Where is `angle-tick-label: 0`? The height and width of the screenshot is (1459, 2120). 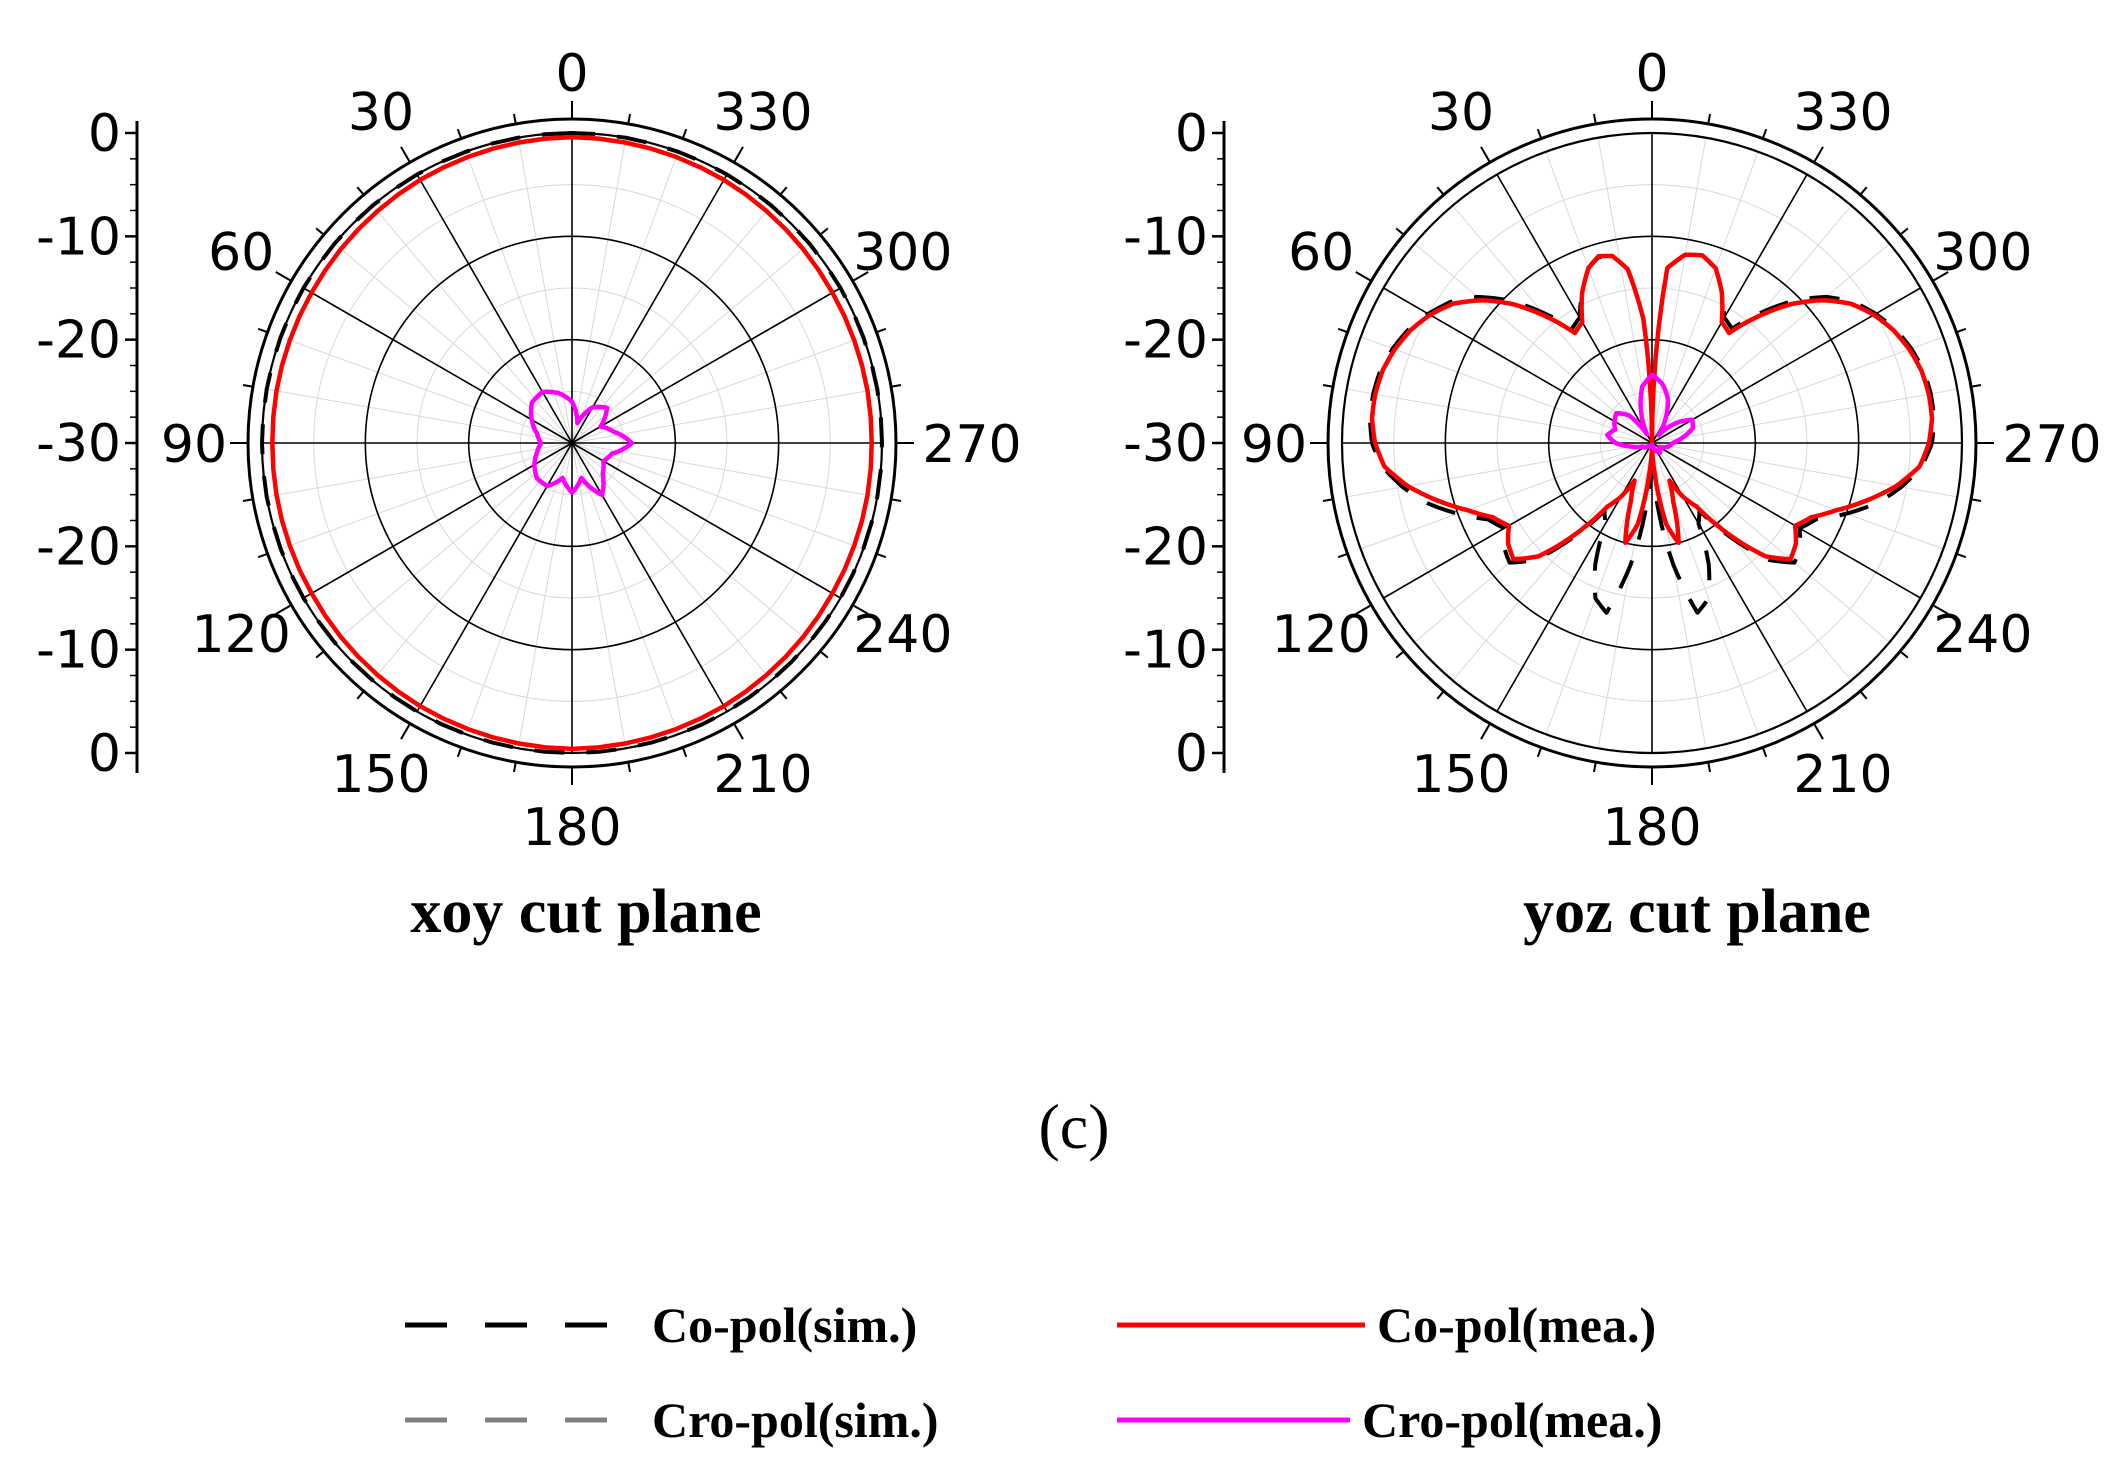 angle-tick-label: 0 is located at coordinates (571, 74).